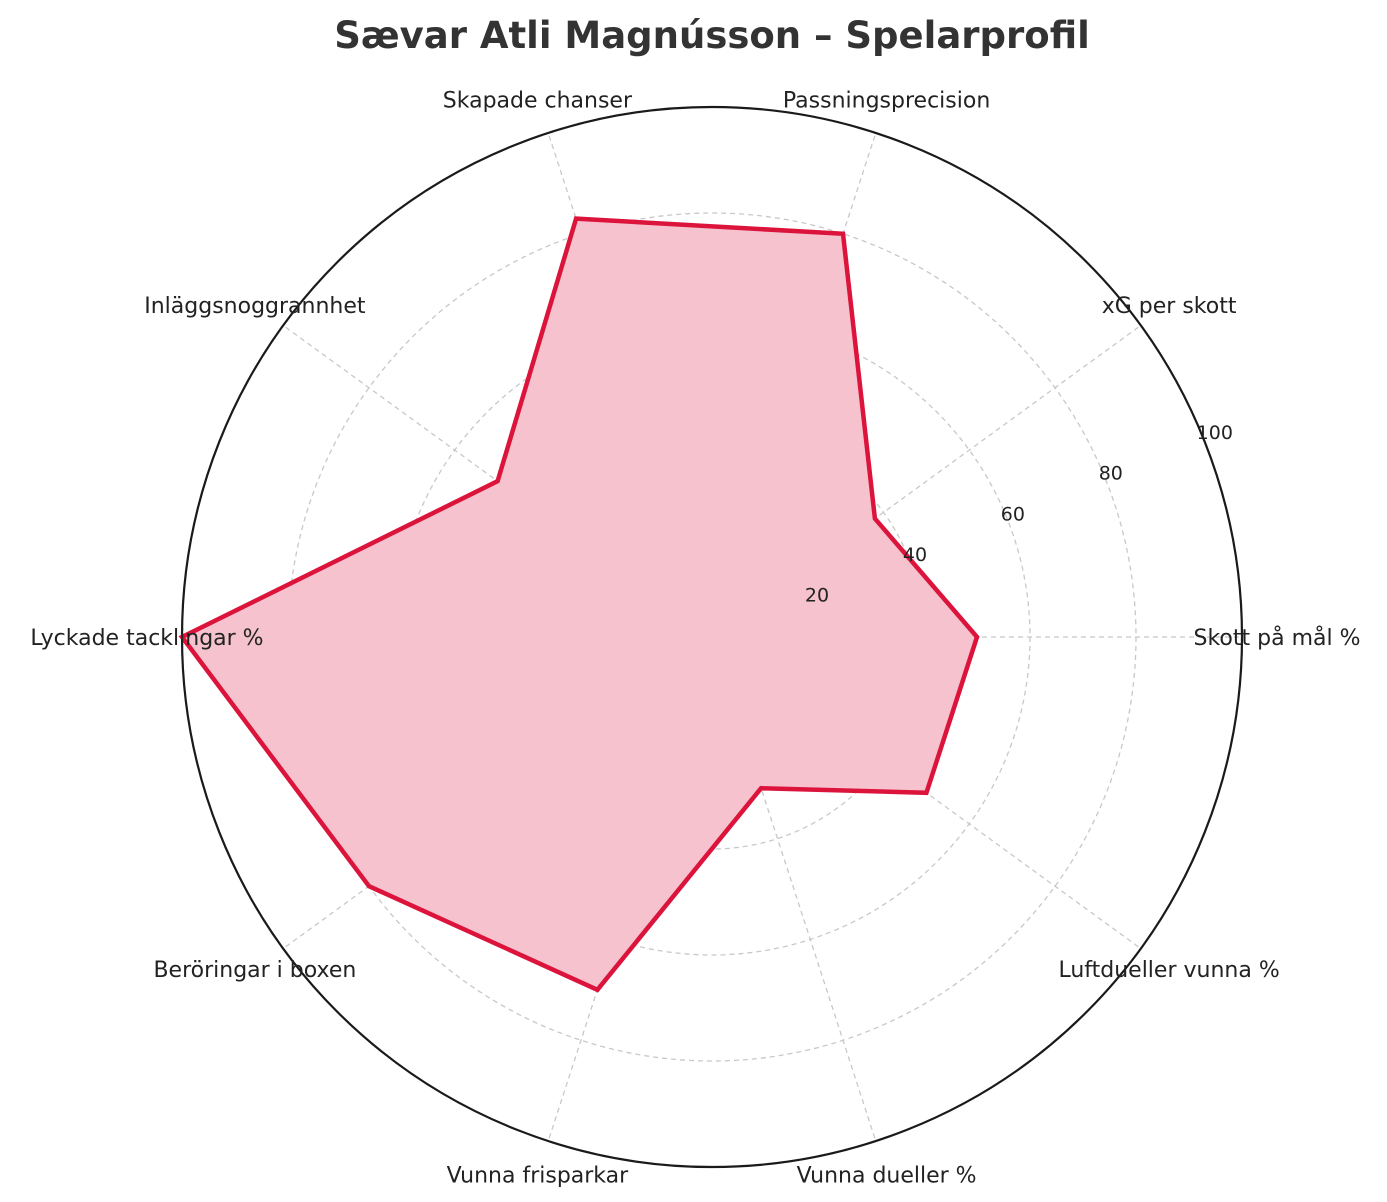 This screenshot has height=1202, width=1387. What do you see at coordinates (886, 101) in the screenshot?
I see `axis-label: Passningsprecision` at bounding box center [886, 101].